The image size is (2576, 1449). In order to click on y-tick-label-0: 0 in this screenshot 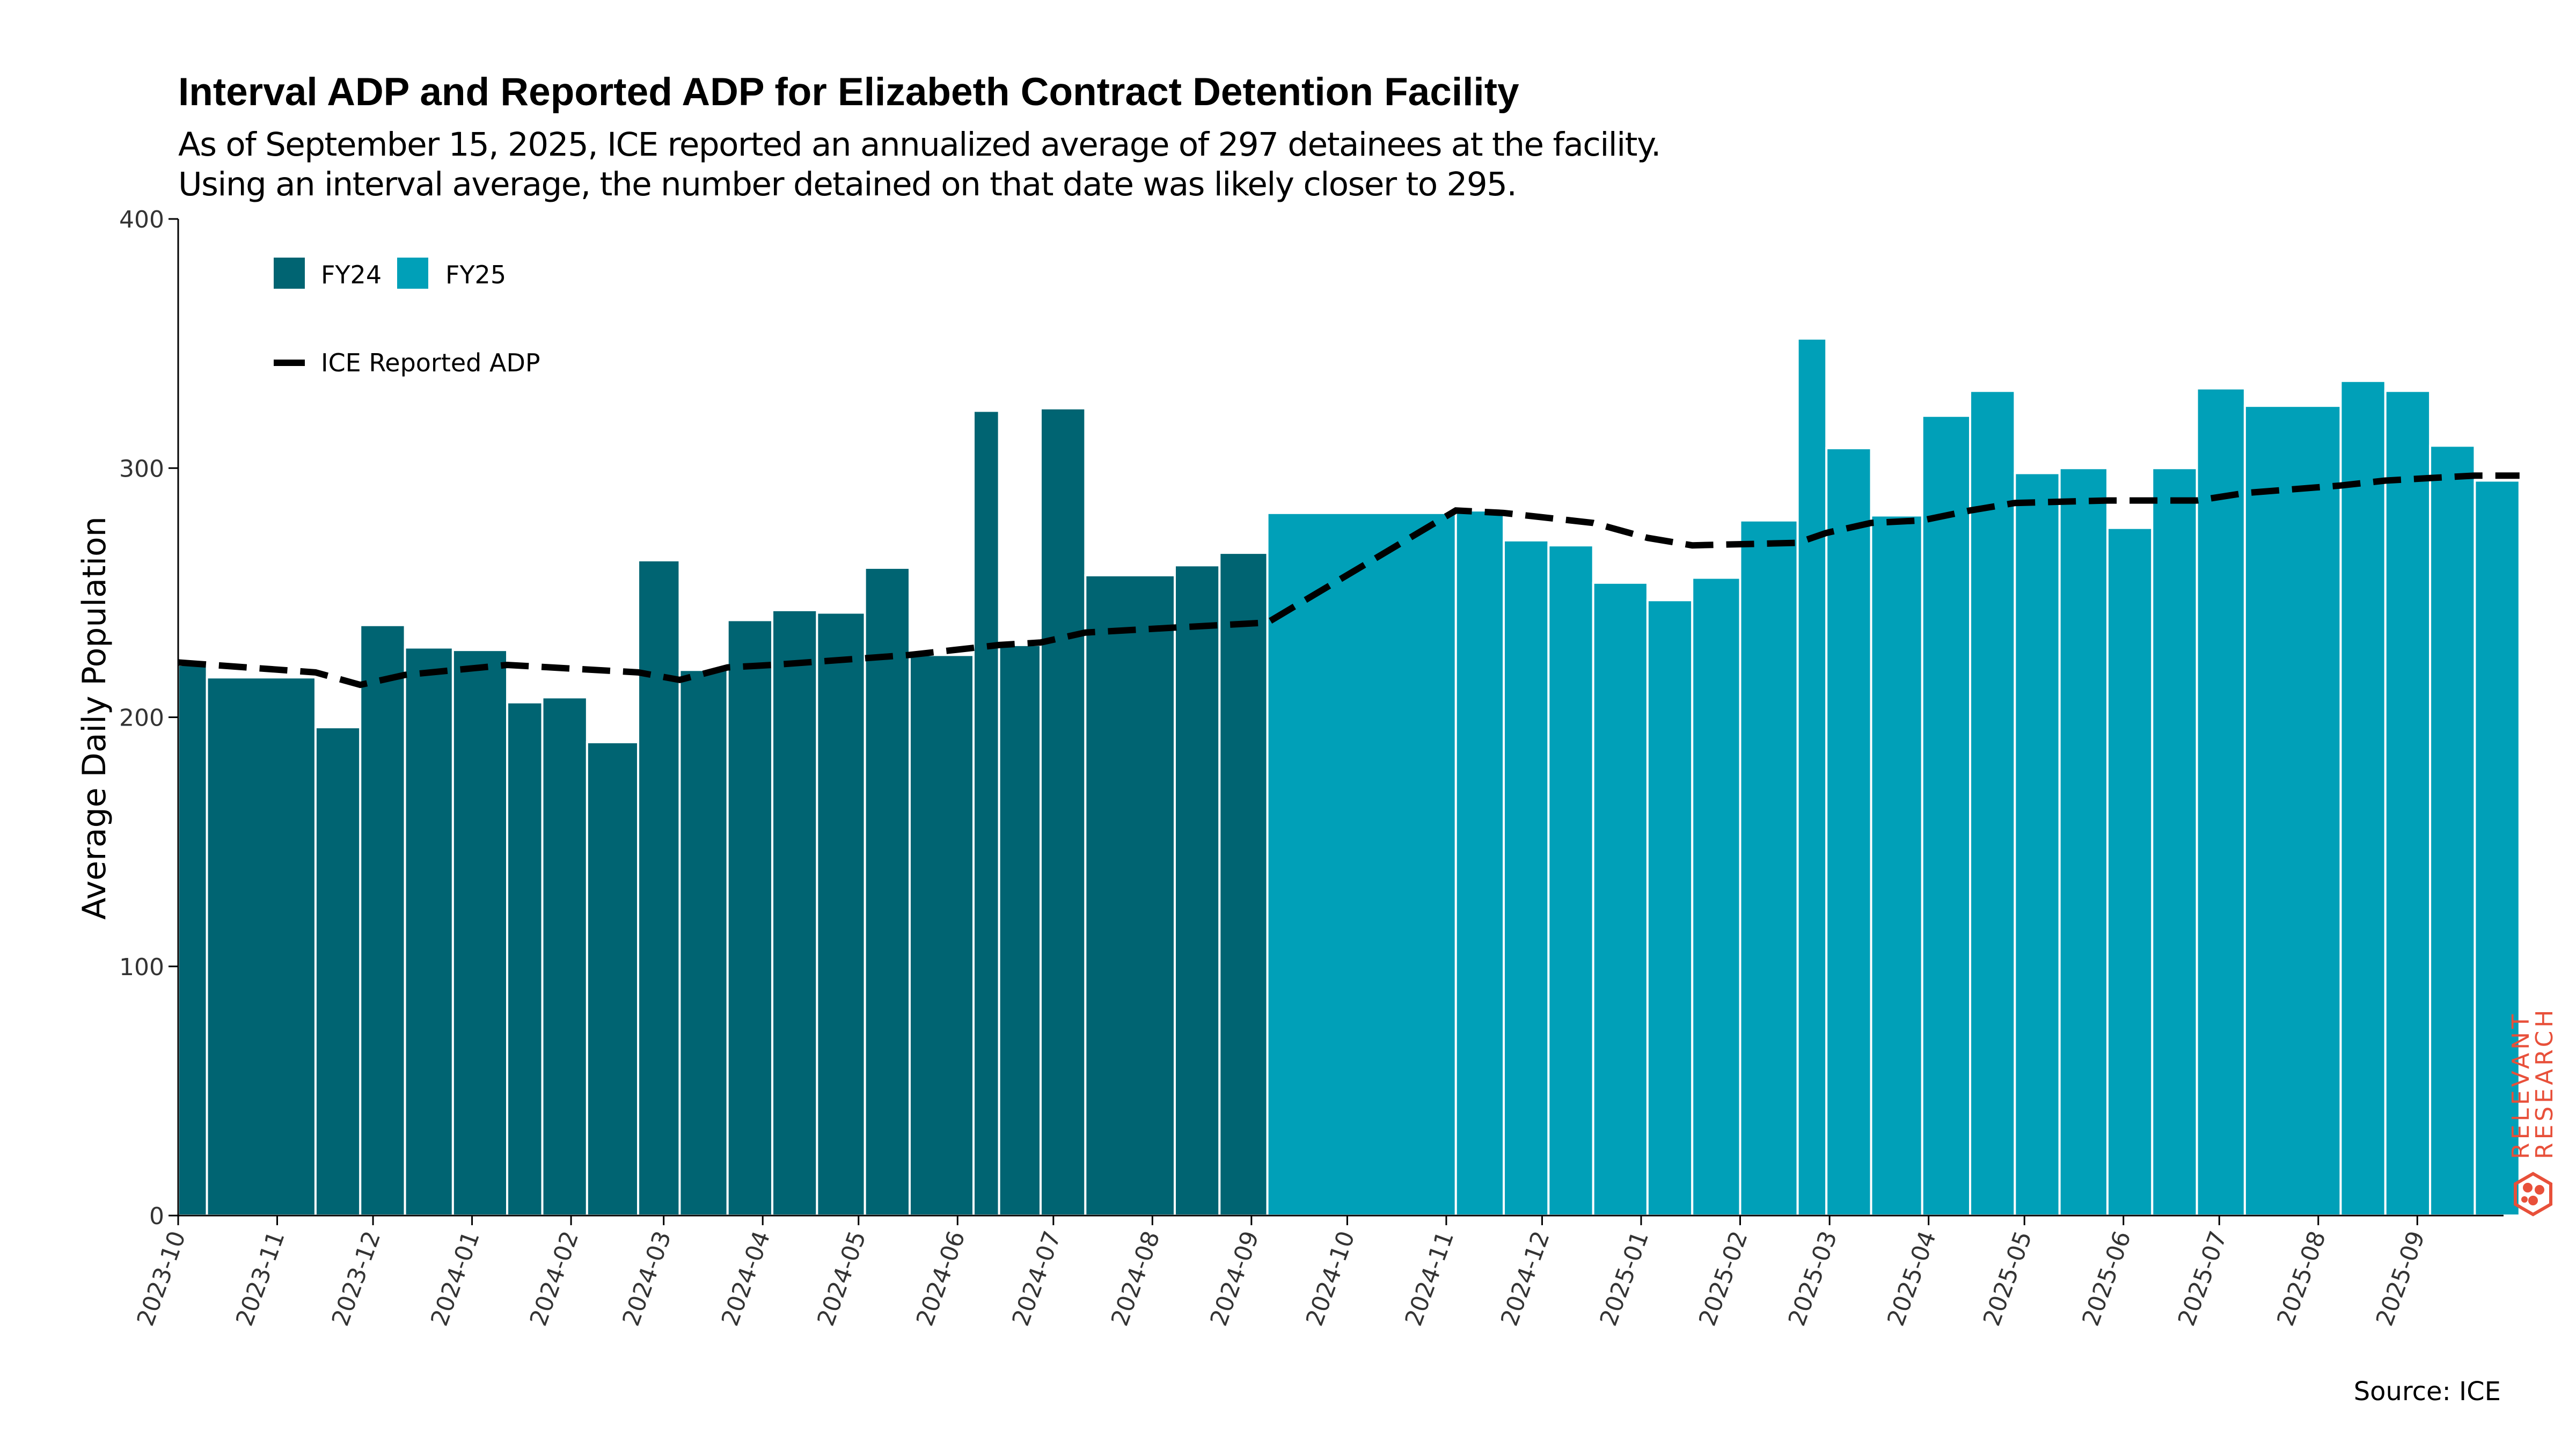, I will do `click(156, 1216)`.